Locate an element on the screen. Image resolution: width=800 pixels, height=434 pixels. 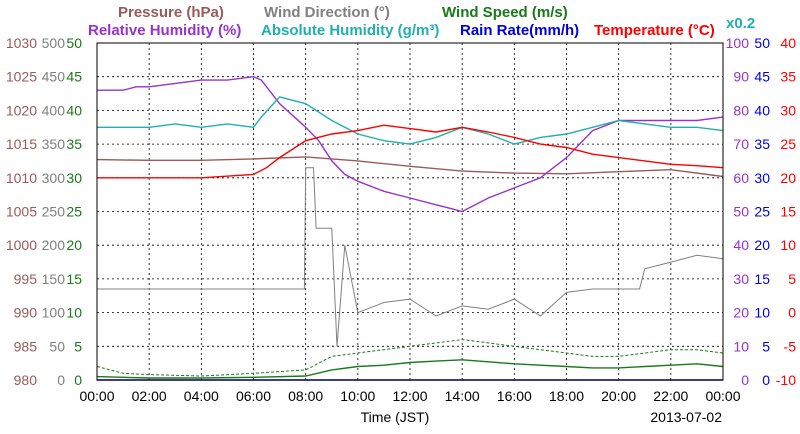
x-tick-label: 12:00 is located at coordinates (409, 396).